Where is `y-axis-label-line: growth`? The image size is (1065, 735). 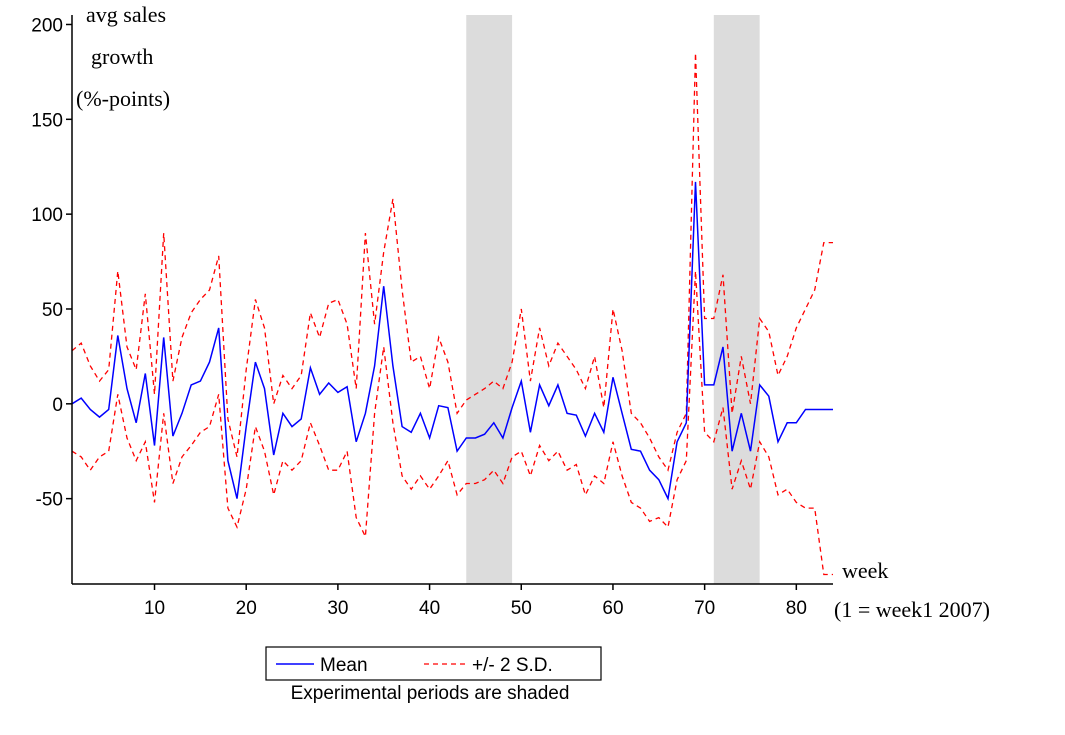
y-axis-label-line: growth is located at coordinates (122, 56).